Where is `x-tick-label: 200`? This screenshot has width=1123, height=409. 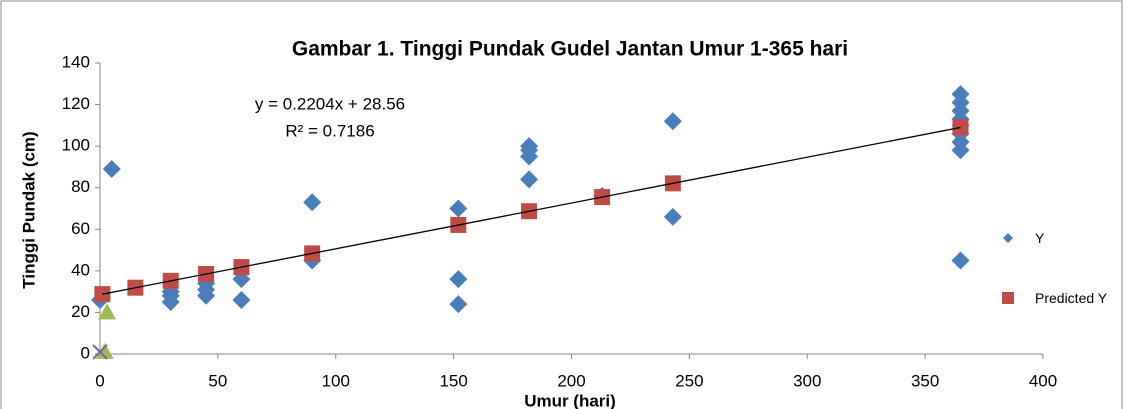
x-tick-label: 200 is located at coordinates (571, 380).